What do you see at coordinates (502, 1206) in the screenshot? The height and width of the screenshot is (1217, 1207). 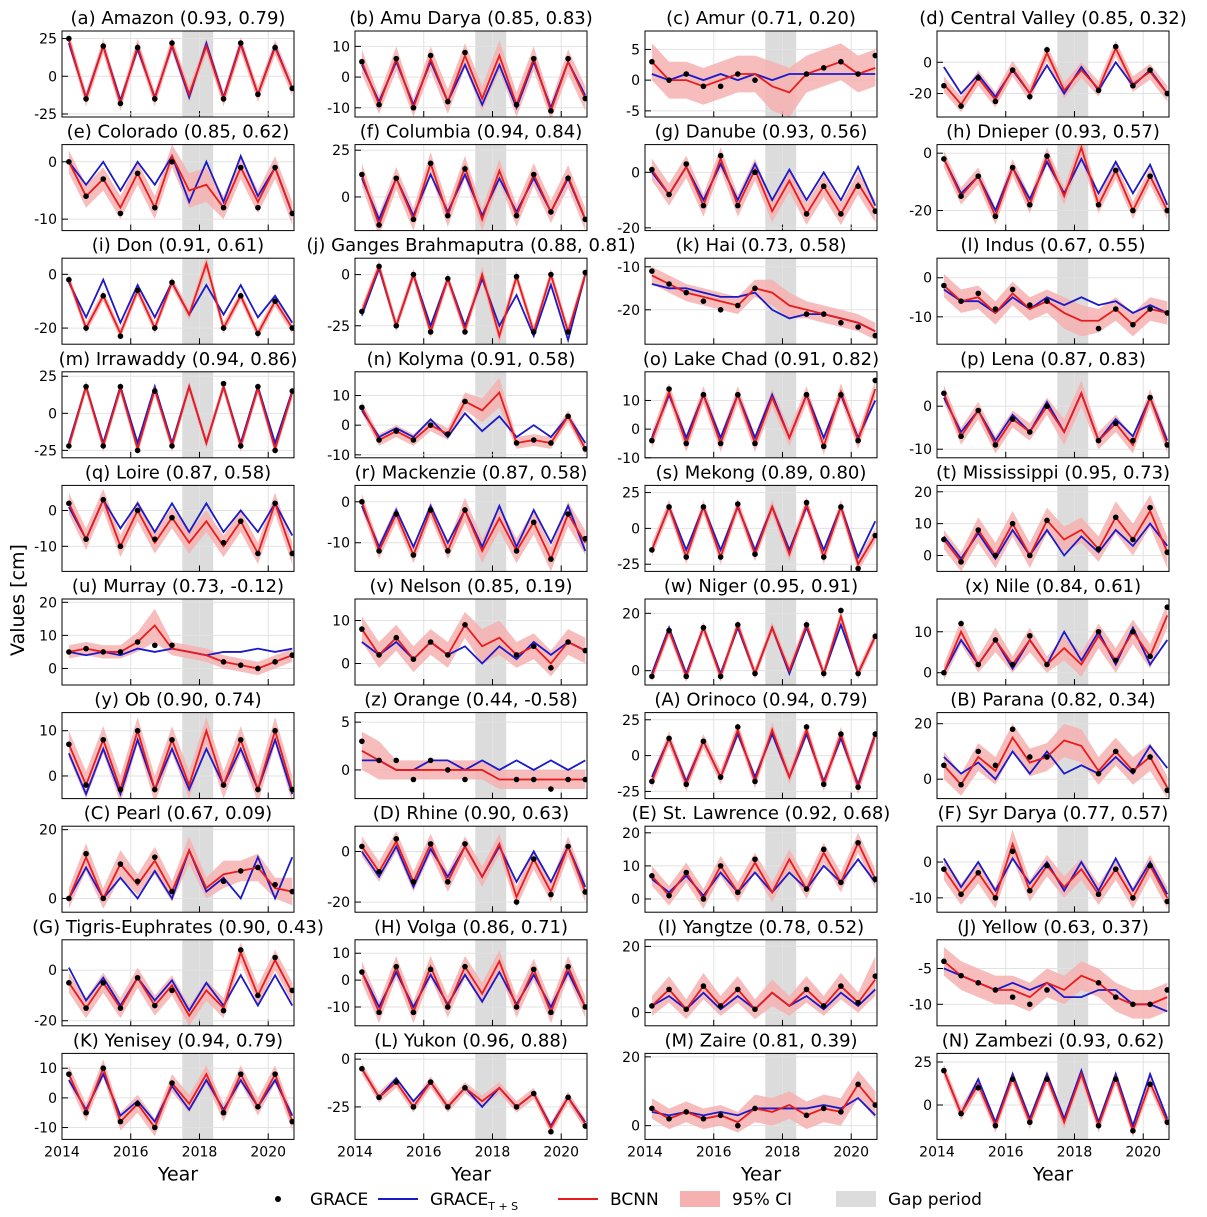 I see `legend-sub: T + S` at bounding box center [502, 1206].